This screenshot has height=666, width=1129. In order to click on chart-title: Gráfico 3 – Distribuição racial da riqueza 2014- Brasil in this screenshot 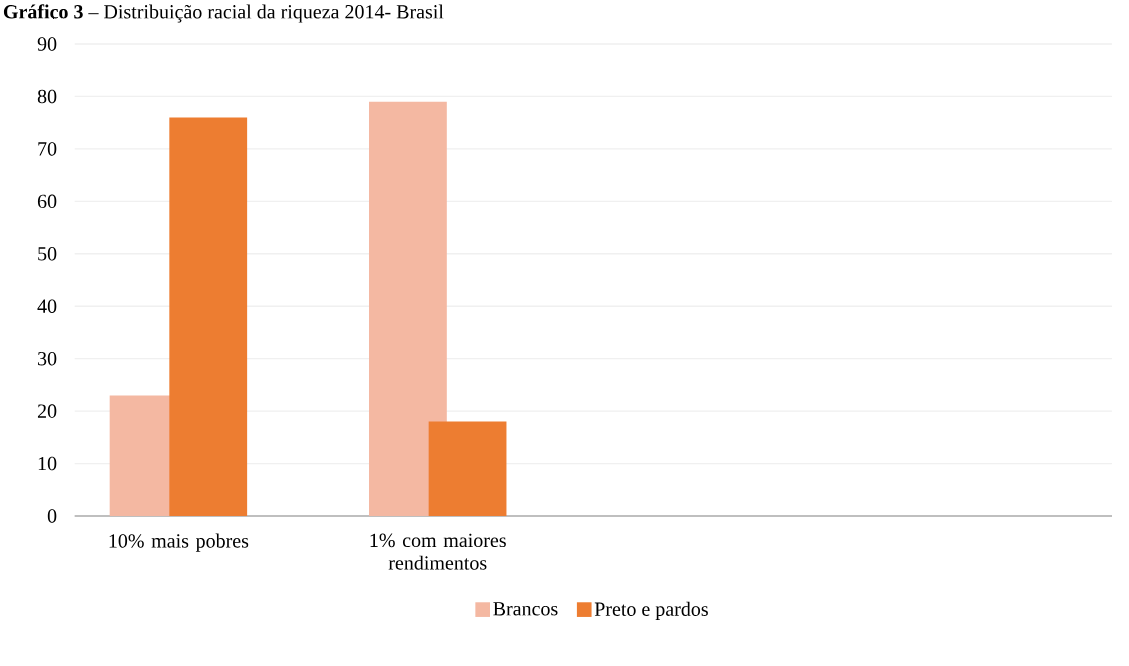, I will do `click(223, 13)`.